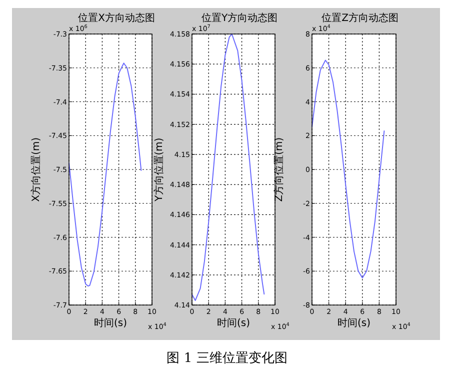 The width and height of the screenshot is (454, 371). What do you see at coordinates (227, 358) in the screenshot?
I see `caption: 图 1 三维位置变化图` at bounding box center [227, 358].